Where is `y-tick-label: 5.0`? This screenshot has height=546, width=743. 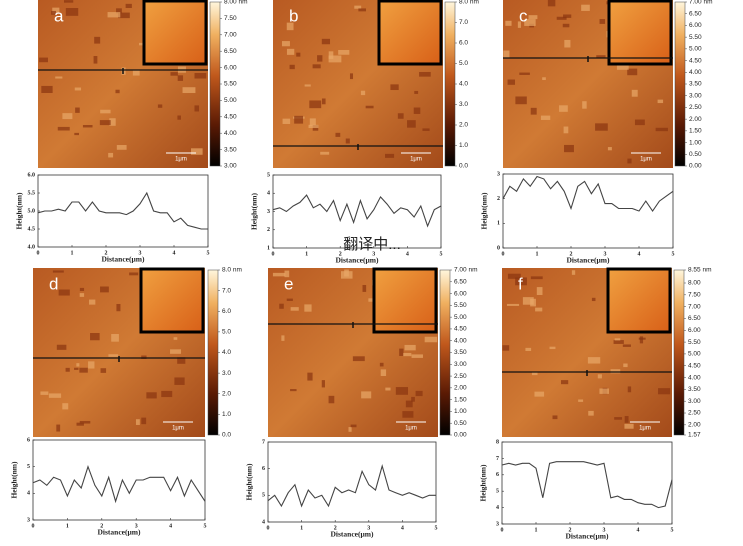
y-tick-label: 5.0 is located at coordinates (32, 211).